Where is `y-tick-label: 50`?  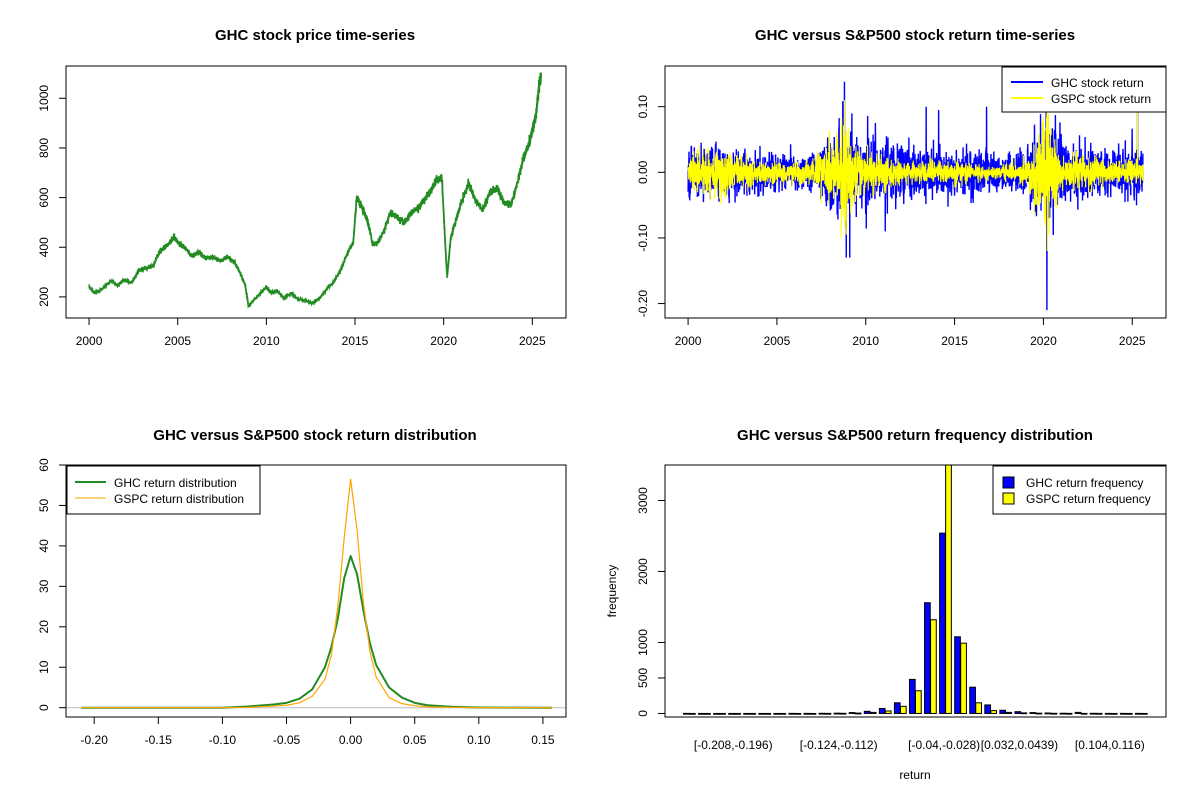
y-tick-label: 50 is located at coordinates (44, 505).